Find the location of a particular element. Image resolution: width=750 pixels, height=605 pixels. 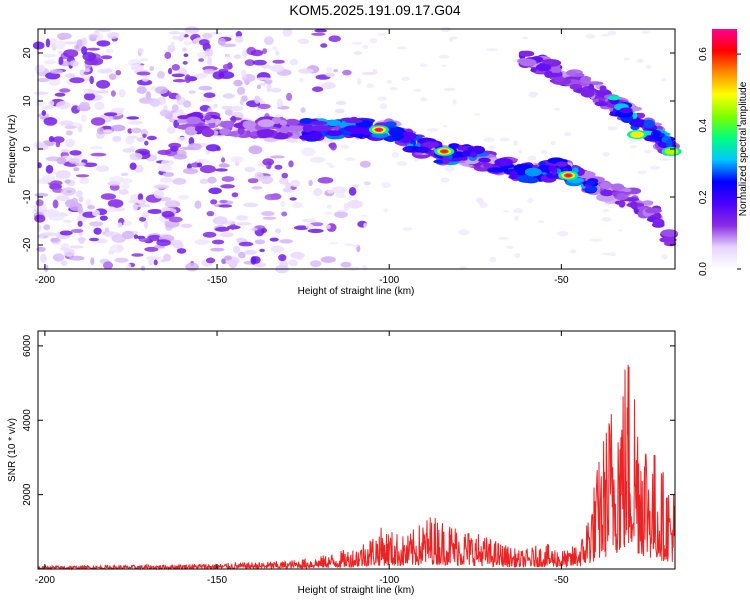

y-tick-label: 10 is located at coordinates (27, 101).